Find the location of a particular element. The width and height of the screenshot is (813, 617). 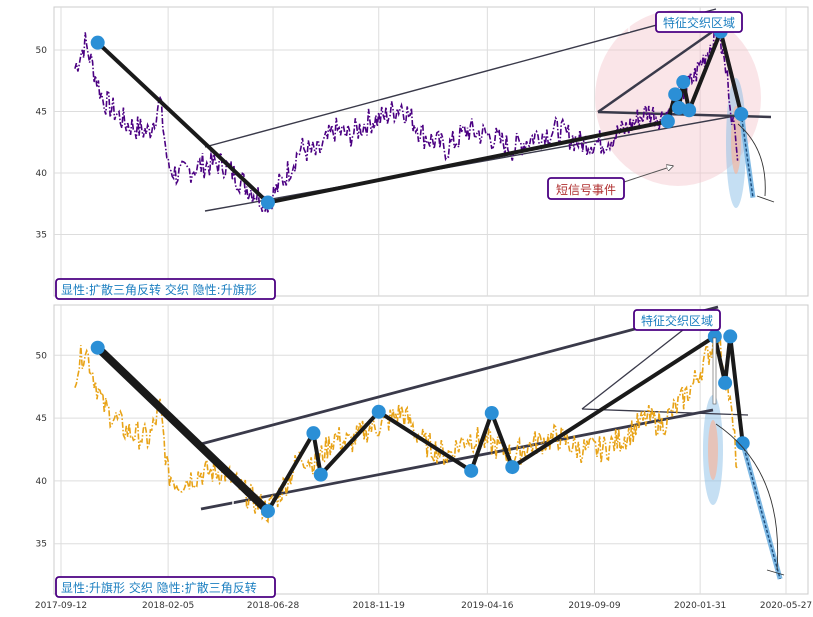

top-y-ticks: 35 40 45 50 is located at coordinates (42, 143).